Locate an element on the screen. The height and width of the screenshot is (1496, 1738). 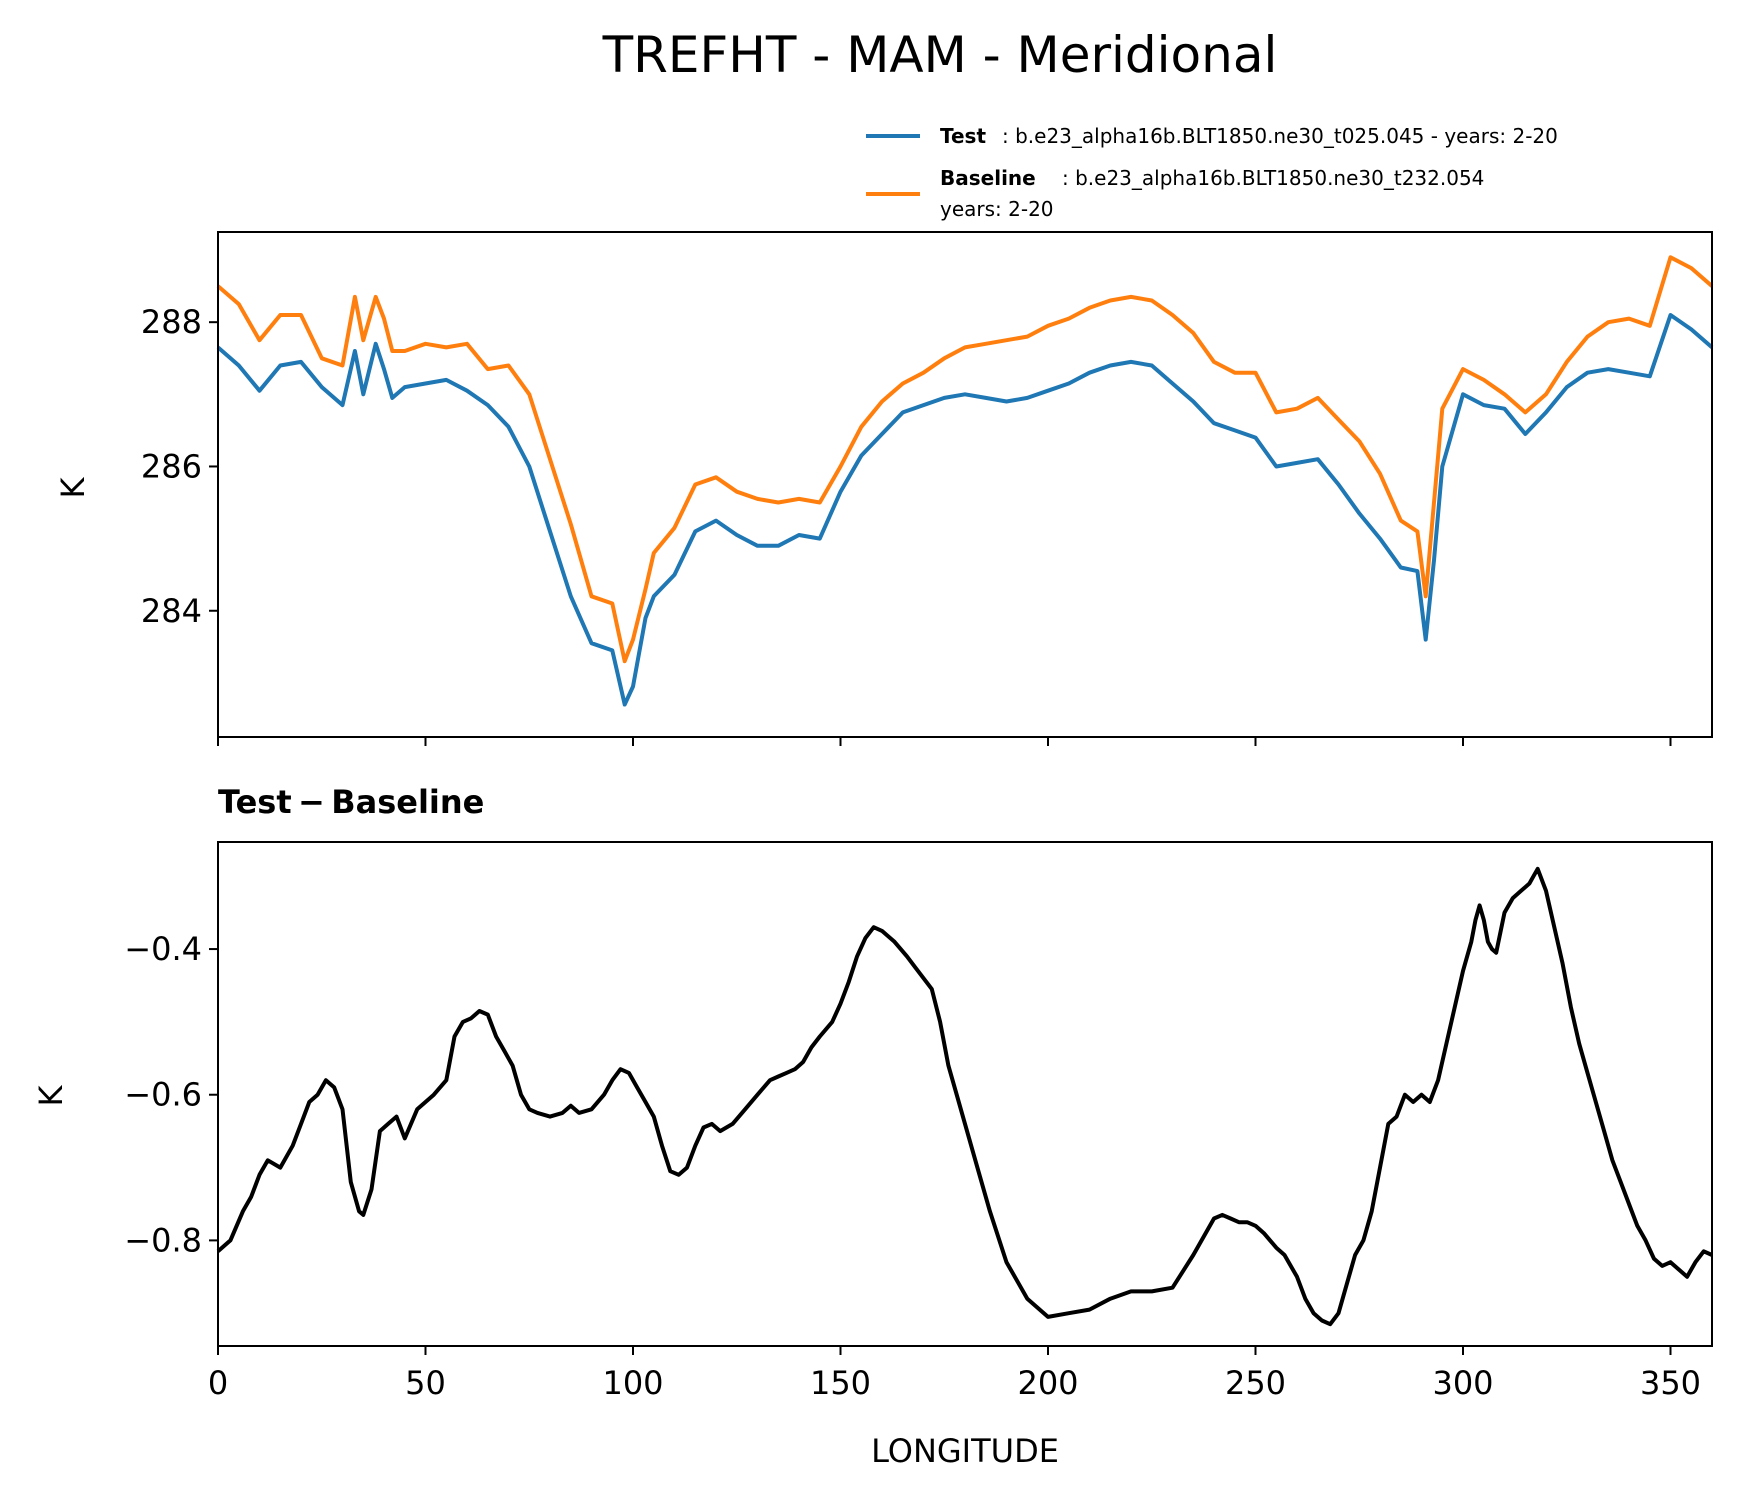
top-y-axis-label: K is located at coordinates (73, 487).